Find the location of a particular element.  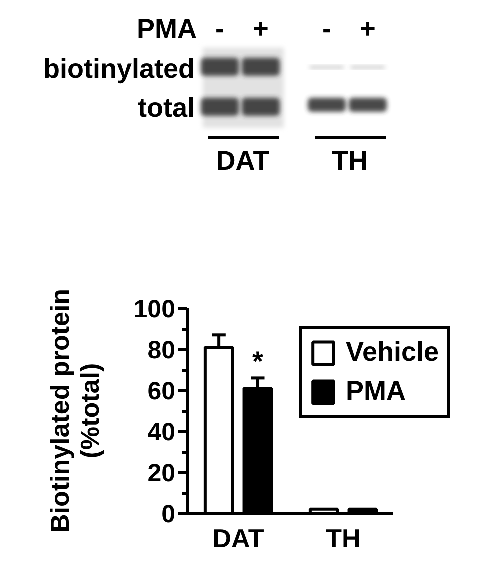

text: DAT is located at coordinates (243, 161).